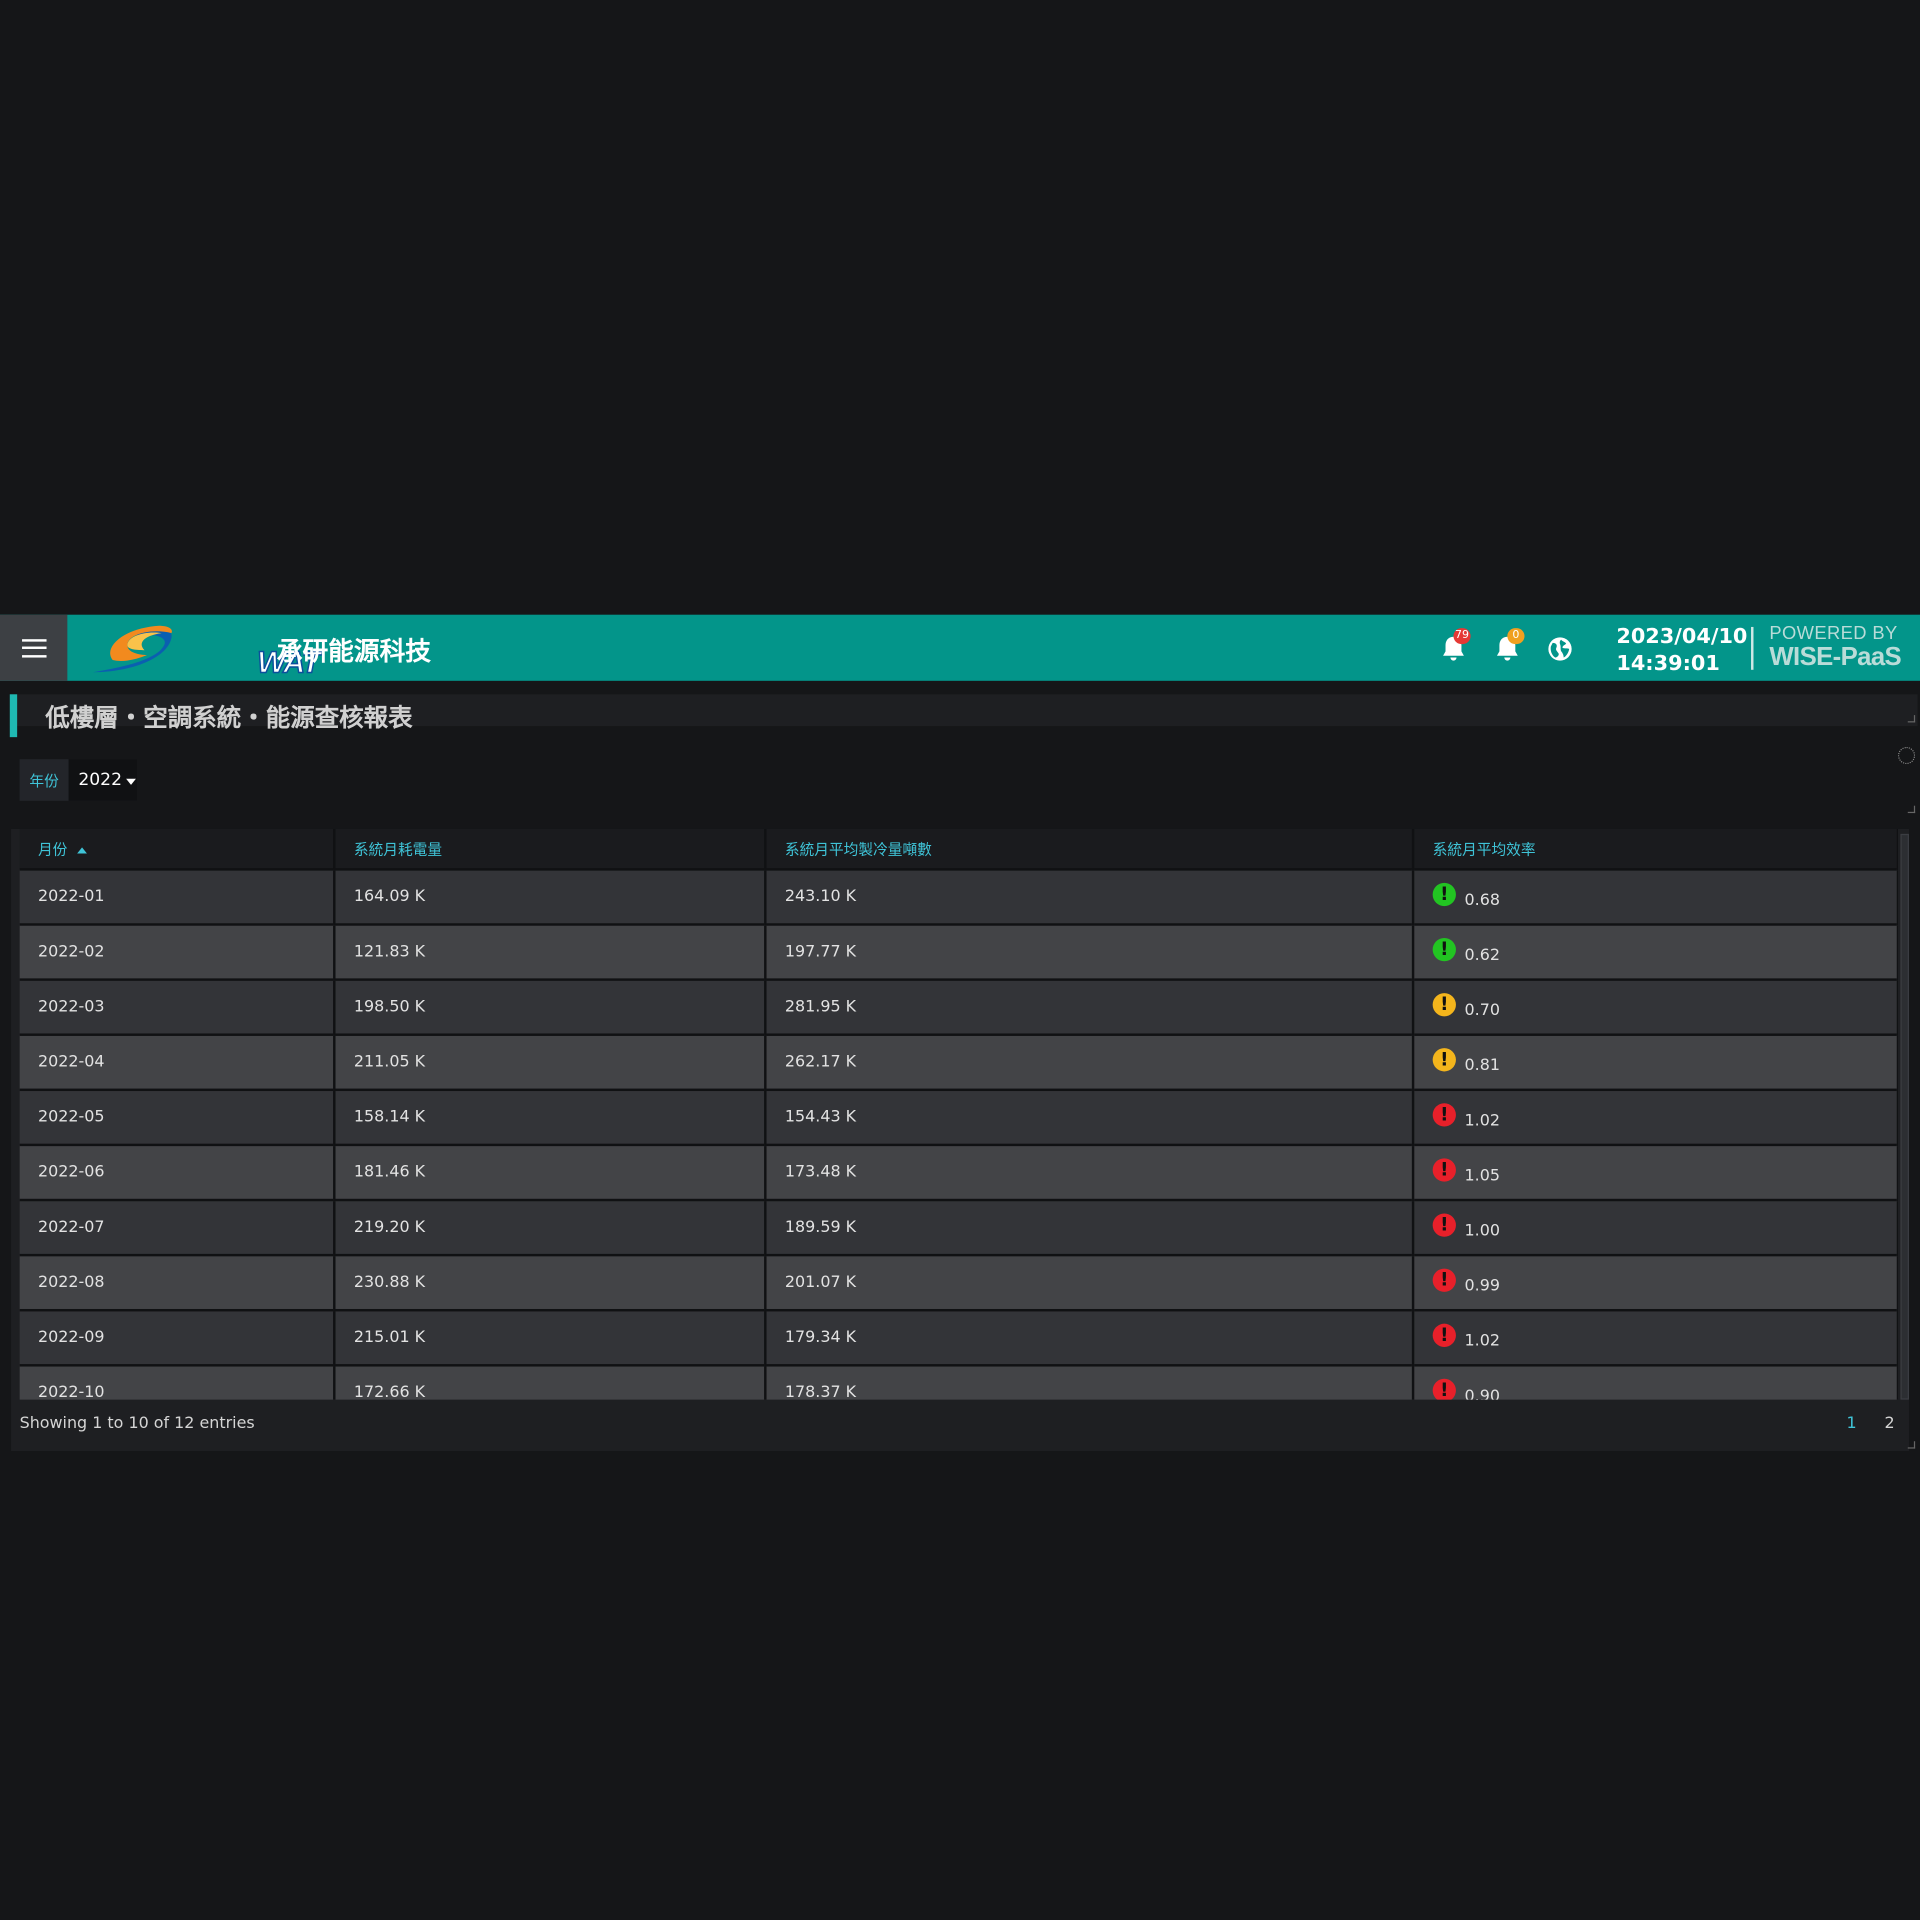 This screenshot has height=1920, width=1920. What do you see at coordinates (137, 1423) in the screenshot?
I see `entries-info: Showing 1 to 10 of 12 entries` at bounding box center [137, 1423].